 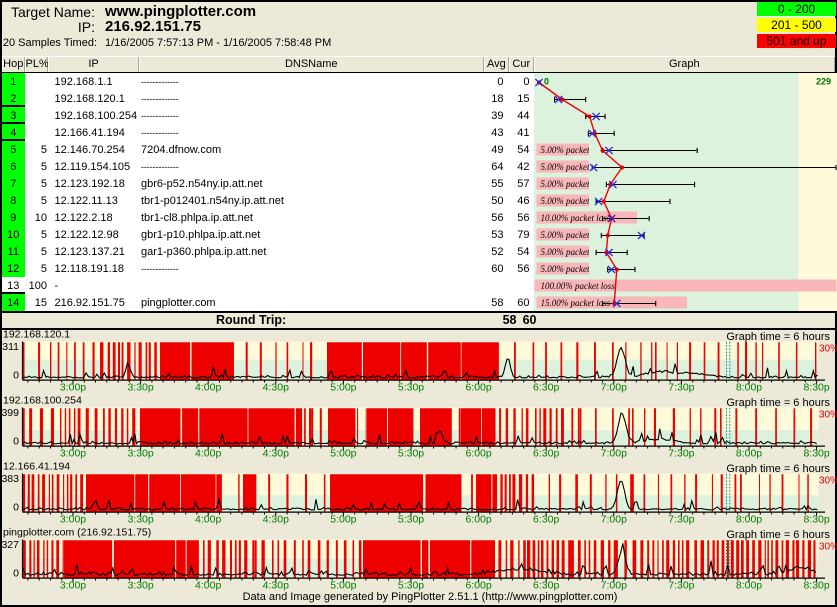 I want to click on svg-text: 399, so click(x=10, y=413).